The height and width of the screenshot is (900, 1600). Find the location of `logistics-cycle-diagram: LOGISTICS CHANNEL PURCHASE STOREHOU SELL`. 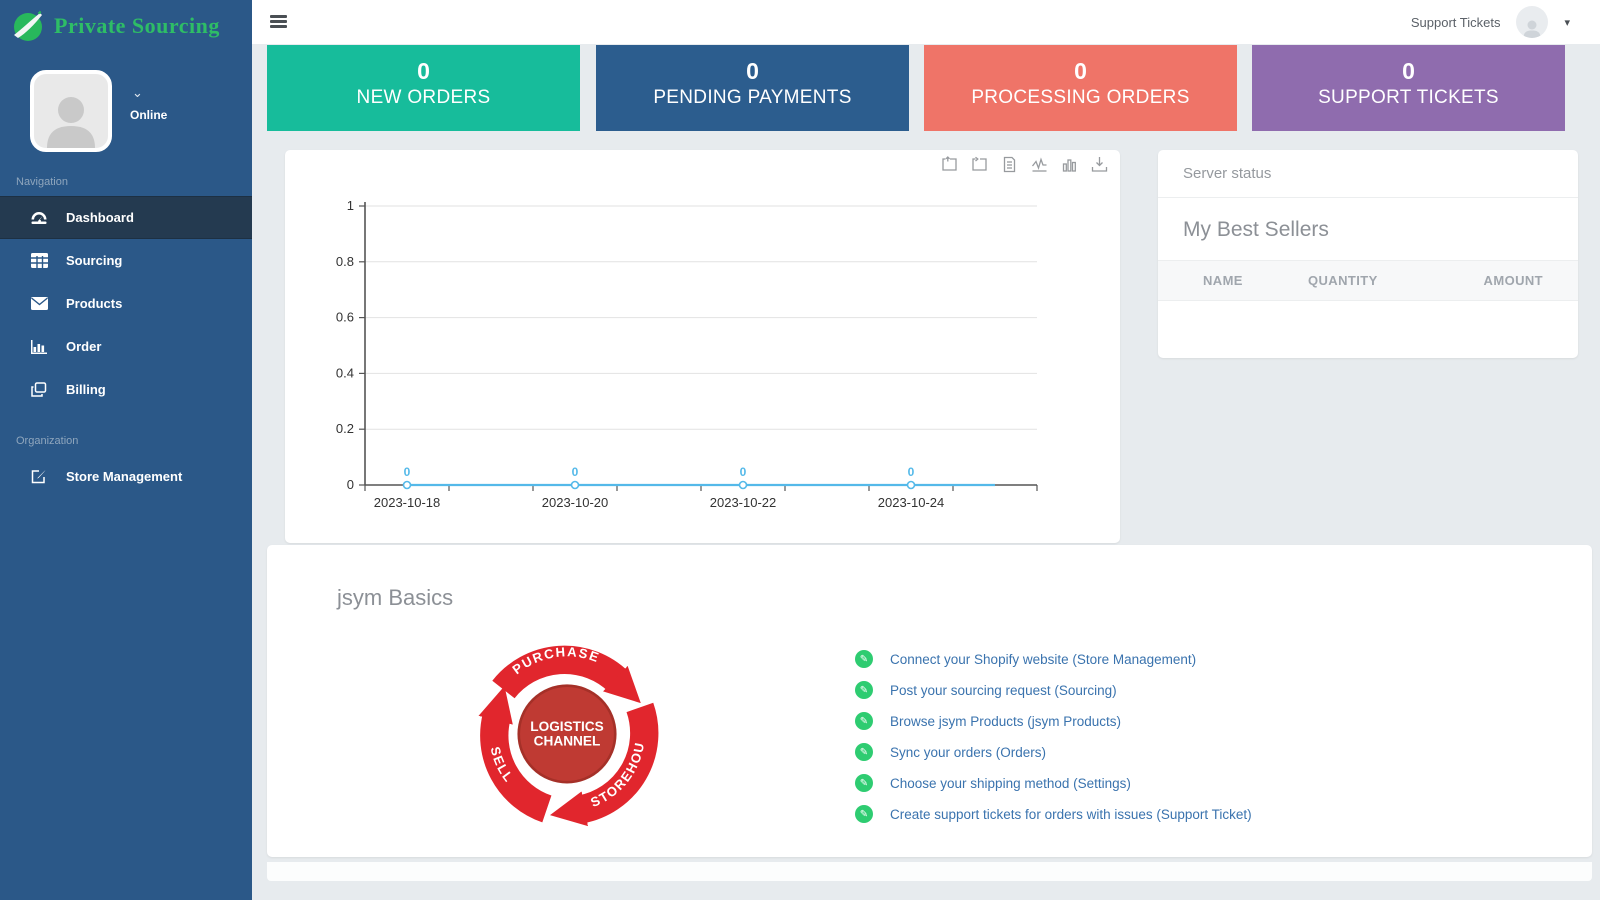

logistics-cycle-diagram: LOGISTICS CHANNEL PURCHASE STOREHOU SELL is located at coordinates (568, 735).